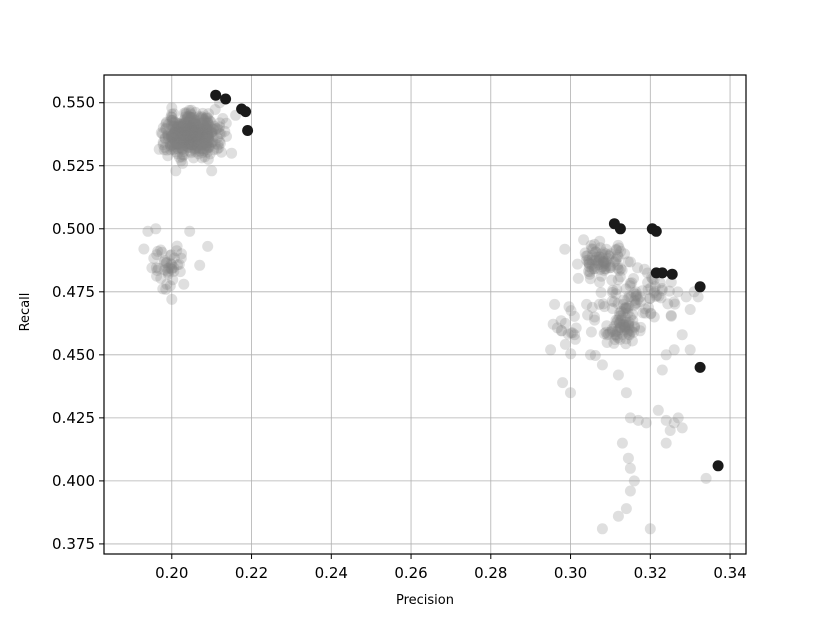 This screenshot has width=830, height=623. What do you see at coordinates (718, 466) in the screenshot?
I see `highlighted-point` at bounding box center [718, 466].